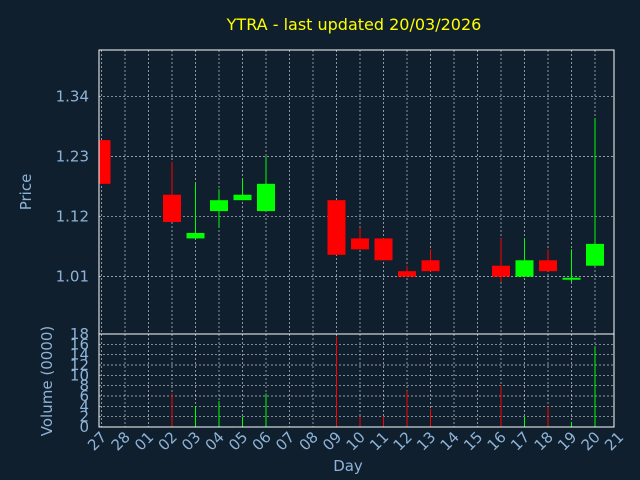 The height and width of the screenshot is (480, 640). Describe the element at coordinates (84, 406) in the screenshot. I see `volume-tick-label: 4` at that location.